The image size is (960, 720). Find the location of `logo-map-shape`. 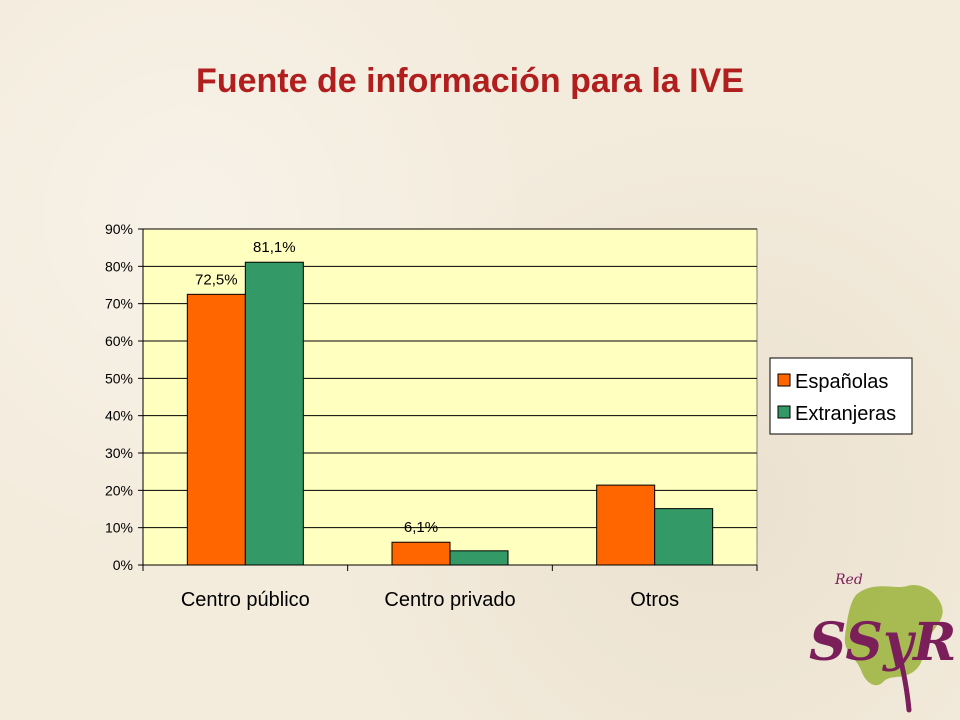

logo-map-shape is located at coordinates (893, 635).